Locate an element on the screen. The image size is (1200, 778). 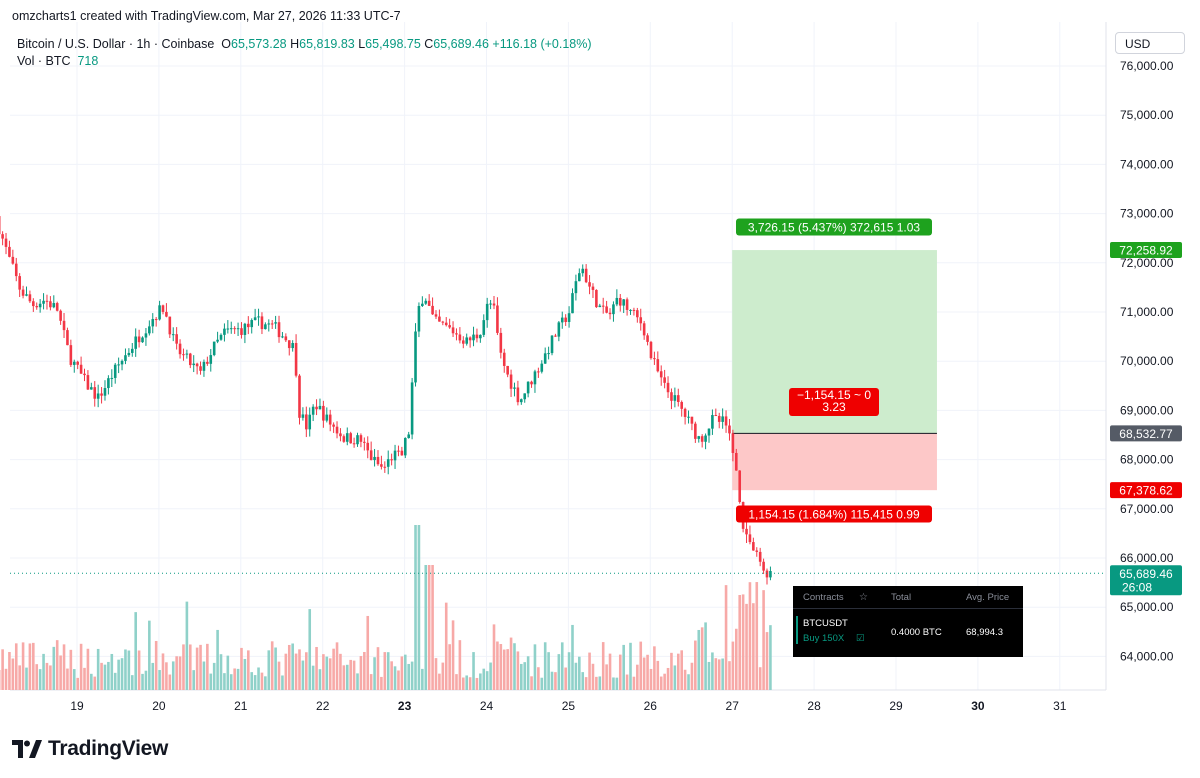
y-tick-label: 75,000.00 is located at coordinates (1147, 115).